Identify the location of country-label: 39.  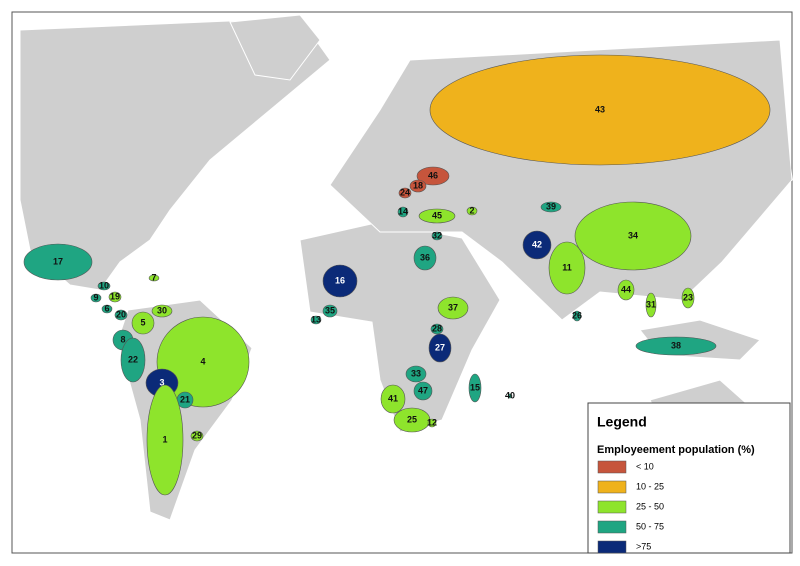
(551, 206).